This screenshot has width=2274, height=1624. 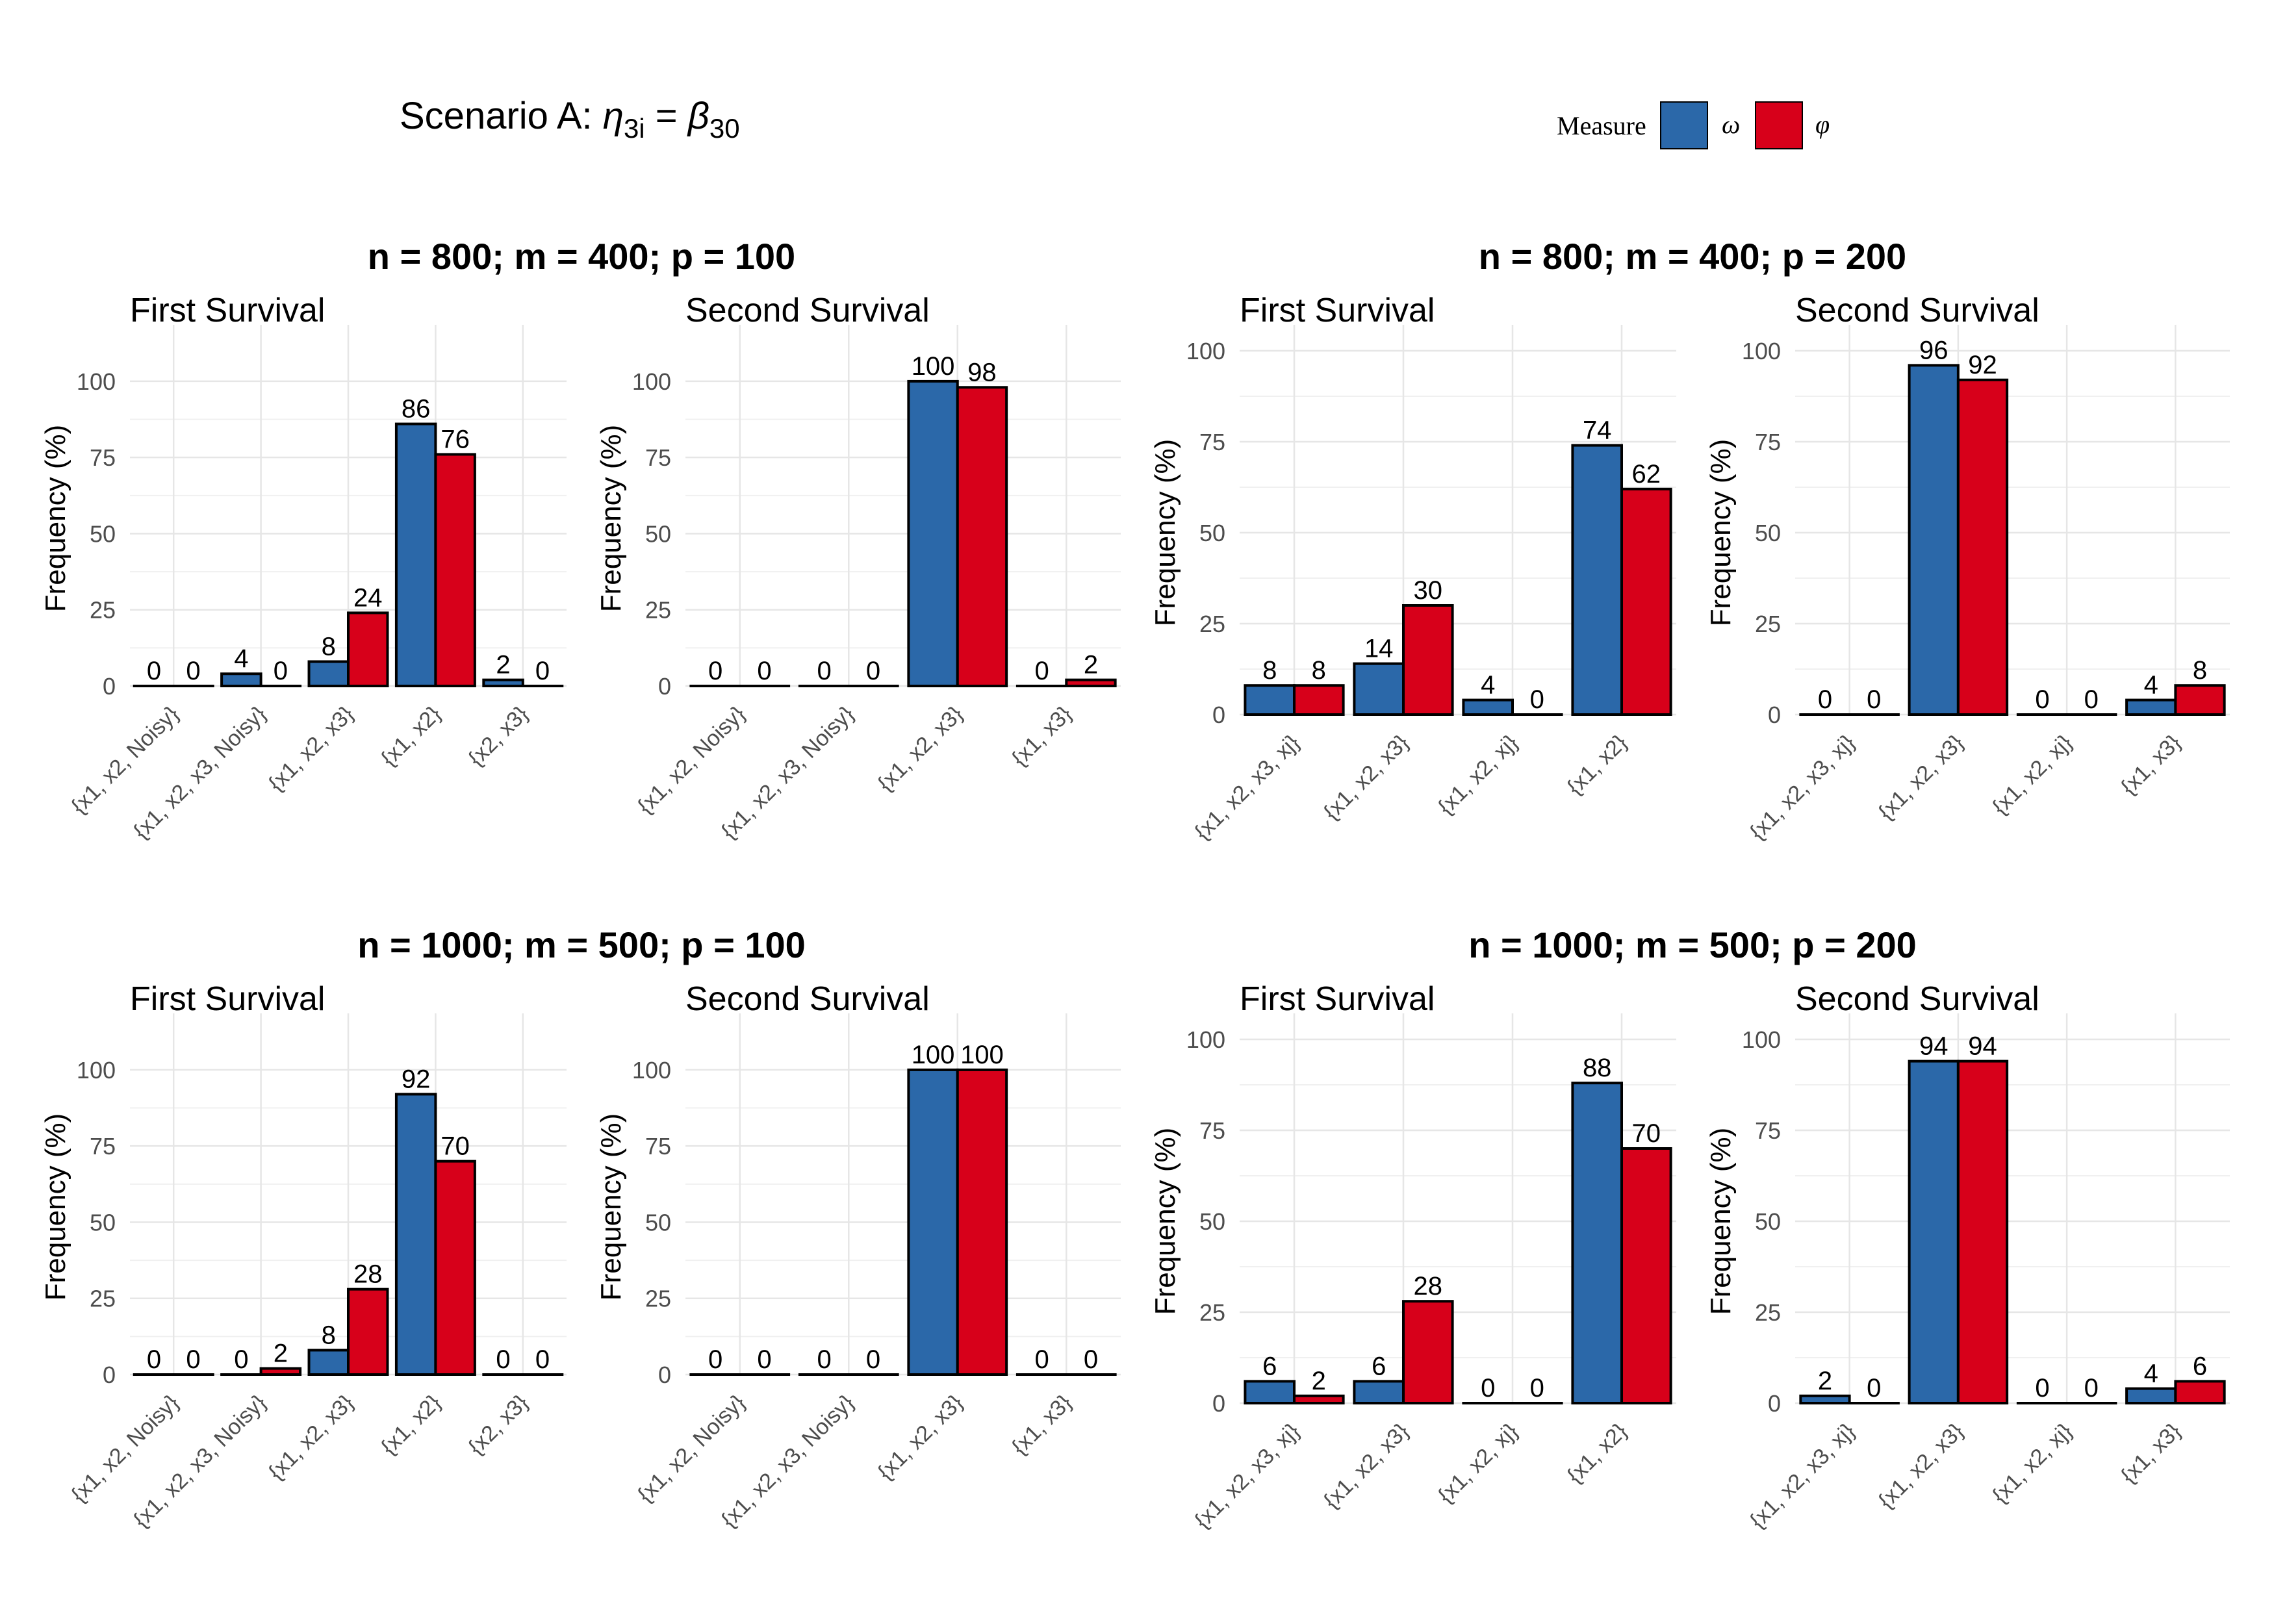 I want to click on group-title-2: n = 800; m = 400; p = 200, so click(x=1692, y=256).